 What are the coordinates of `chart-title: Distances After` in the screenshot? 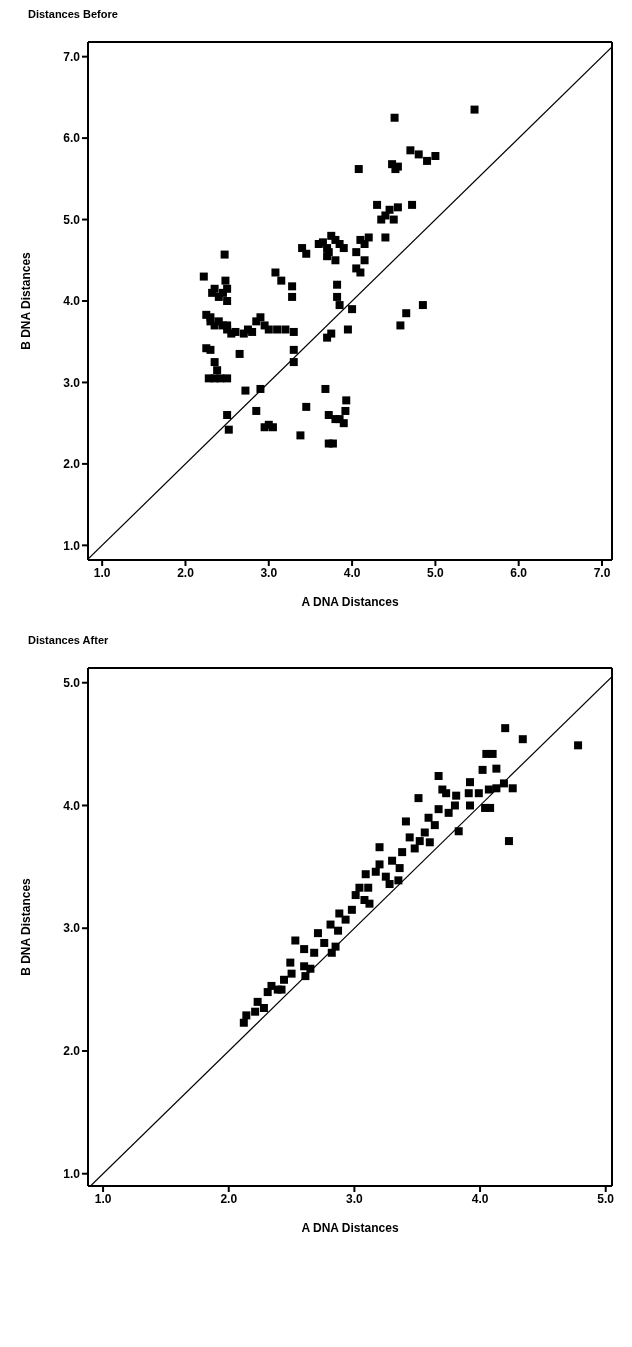 It's located at (69, 641).